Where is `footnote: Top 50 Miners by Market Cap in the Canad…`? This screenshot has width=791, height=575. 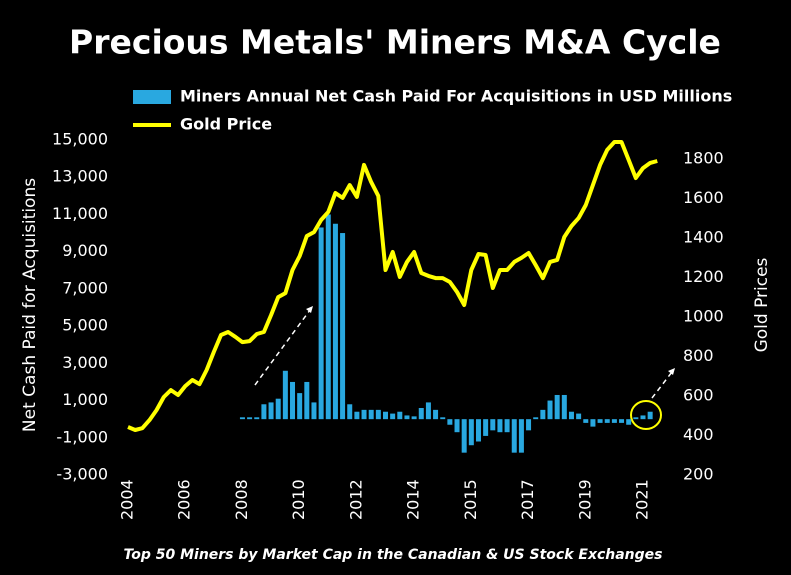
footnote: Top 50 Miners by Market Cap in the Canad… is located at coordinates (392, 555).